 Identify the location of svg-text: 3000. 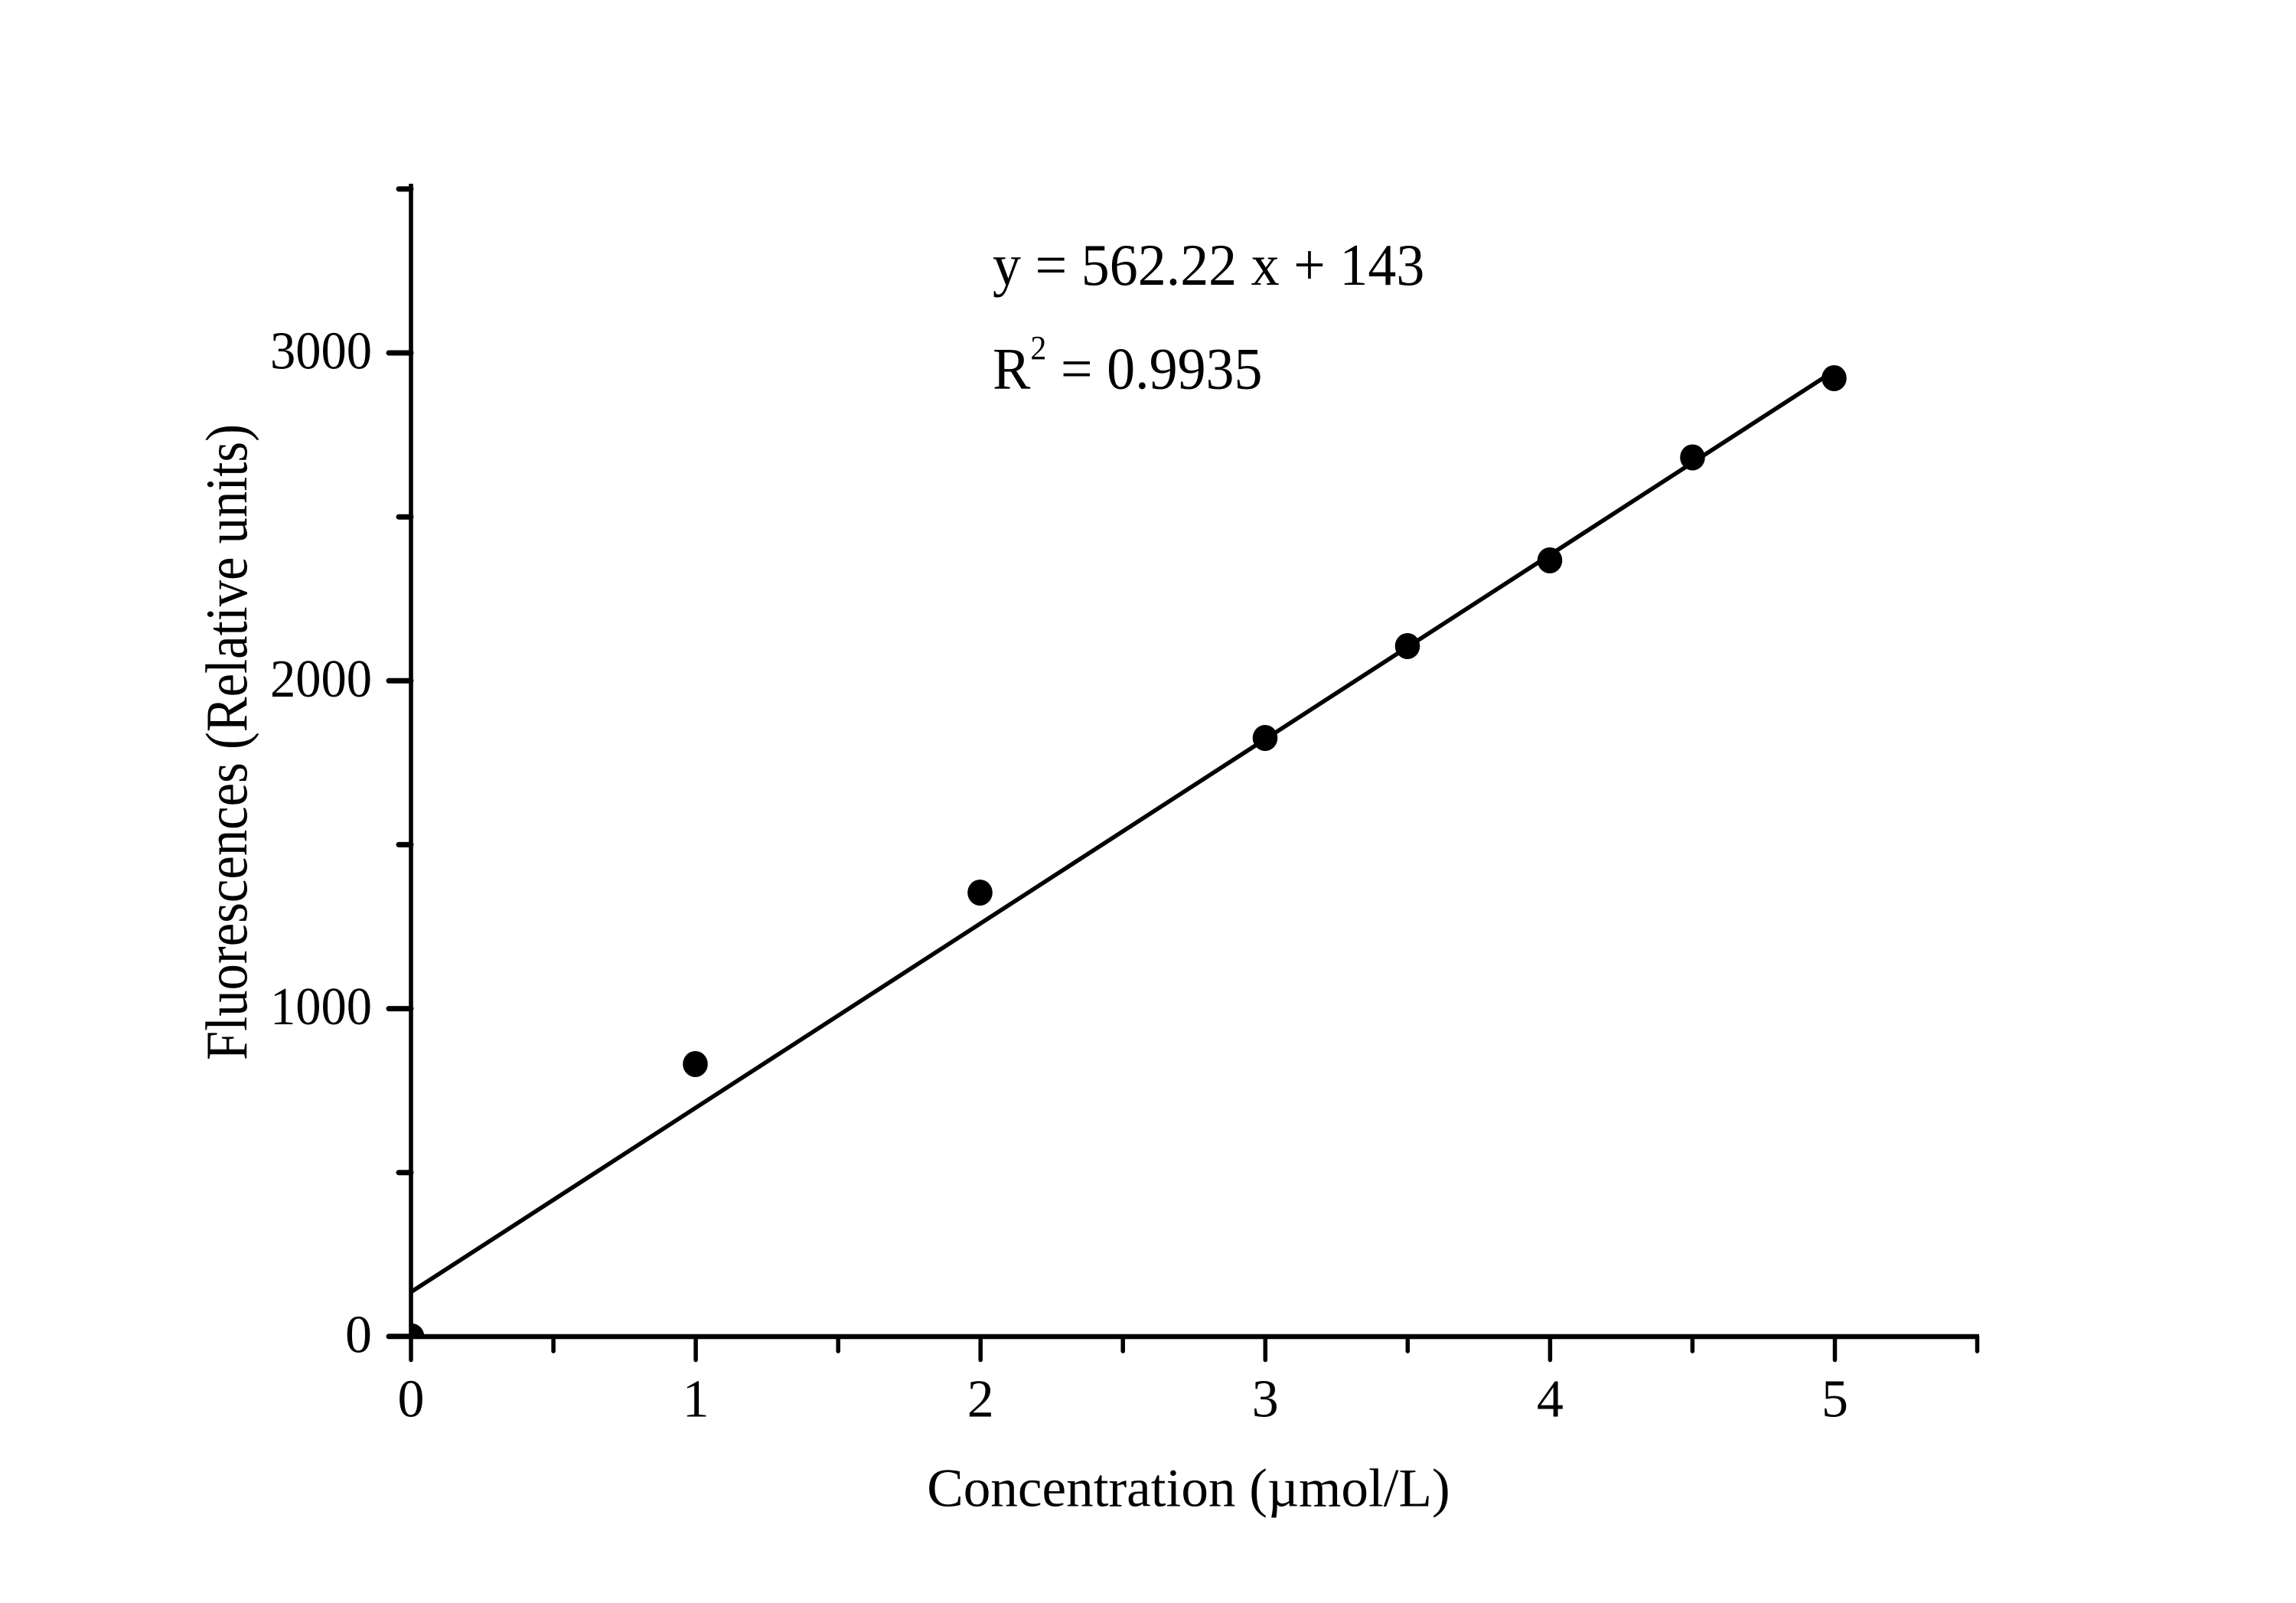
(321, 351).